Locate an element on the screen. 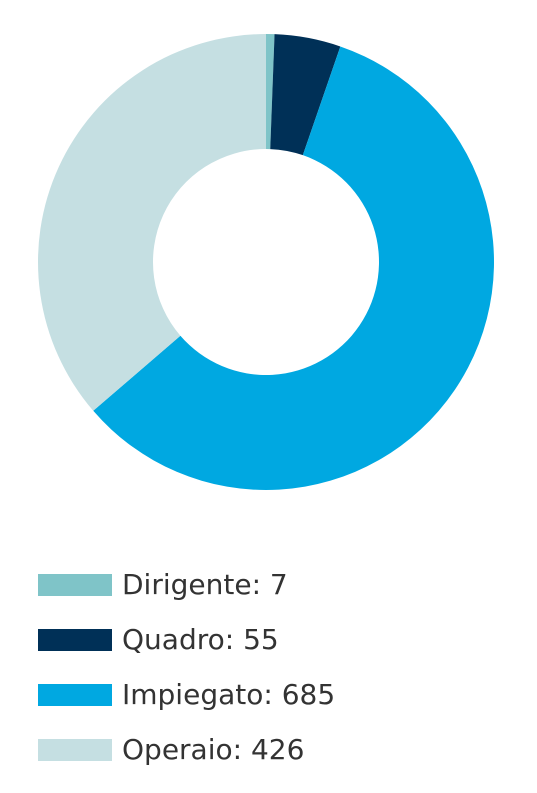 The width and height of the screenshot is (537, 793). legend-label: Impiegato: 685 is located at coordinates (228, 694).